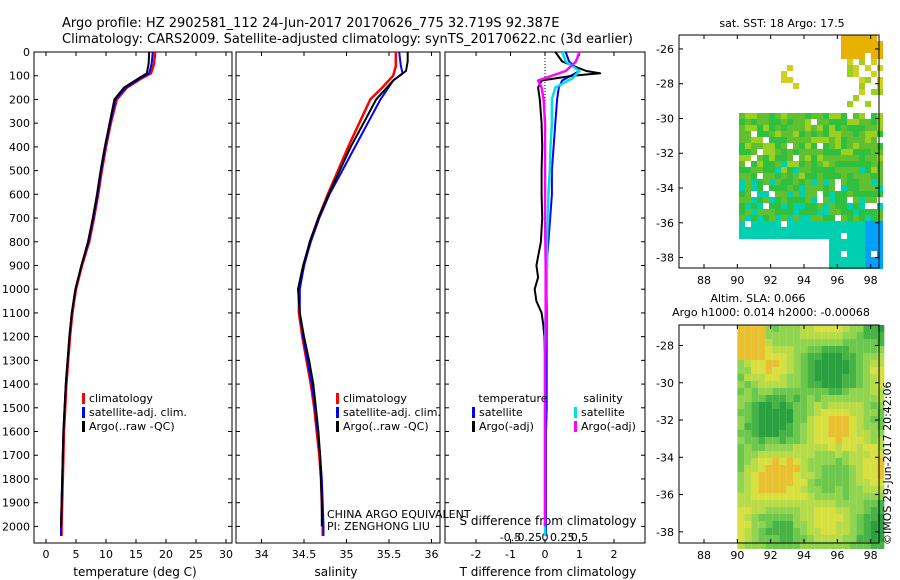 Image resolution: width=900 pixels, height=580 pixels. What do you see at coordinates (375, 398) in the screenshot?
I see `salinity-legend-label: climatology` at bounding box center [375, 398].